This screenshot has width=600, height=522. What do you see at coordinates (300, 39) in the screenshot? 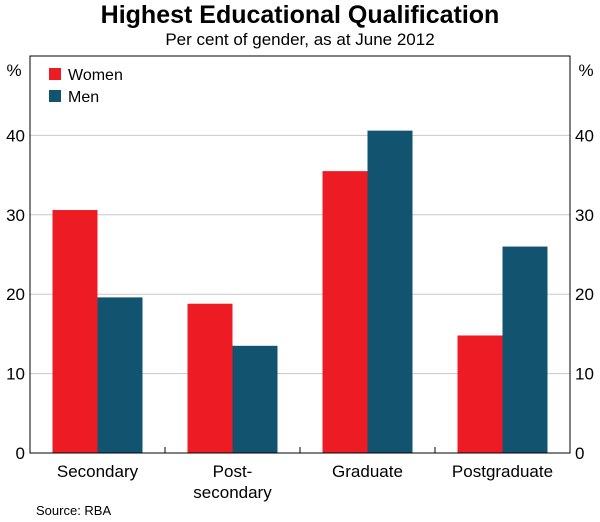
I see `chart-subtitle: Per cent of gender, as at June 2012` at bounding box center [300, 39].